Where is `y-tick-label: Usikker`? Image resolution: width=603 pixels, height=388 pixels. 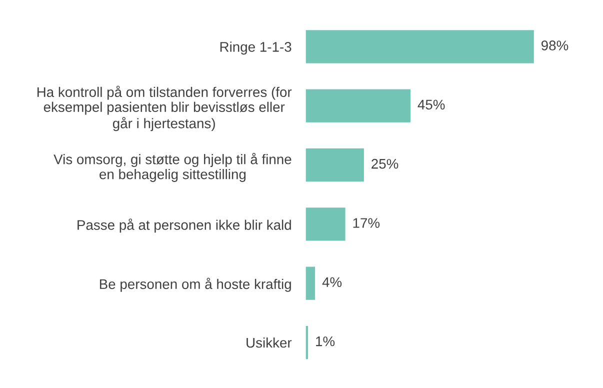 y-tick-label: Usikker is located at coordinates (269, 342).